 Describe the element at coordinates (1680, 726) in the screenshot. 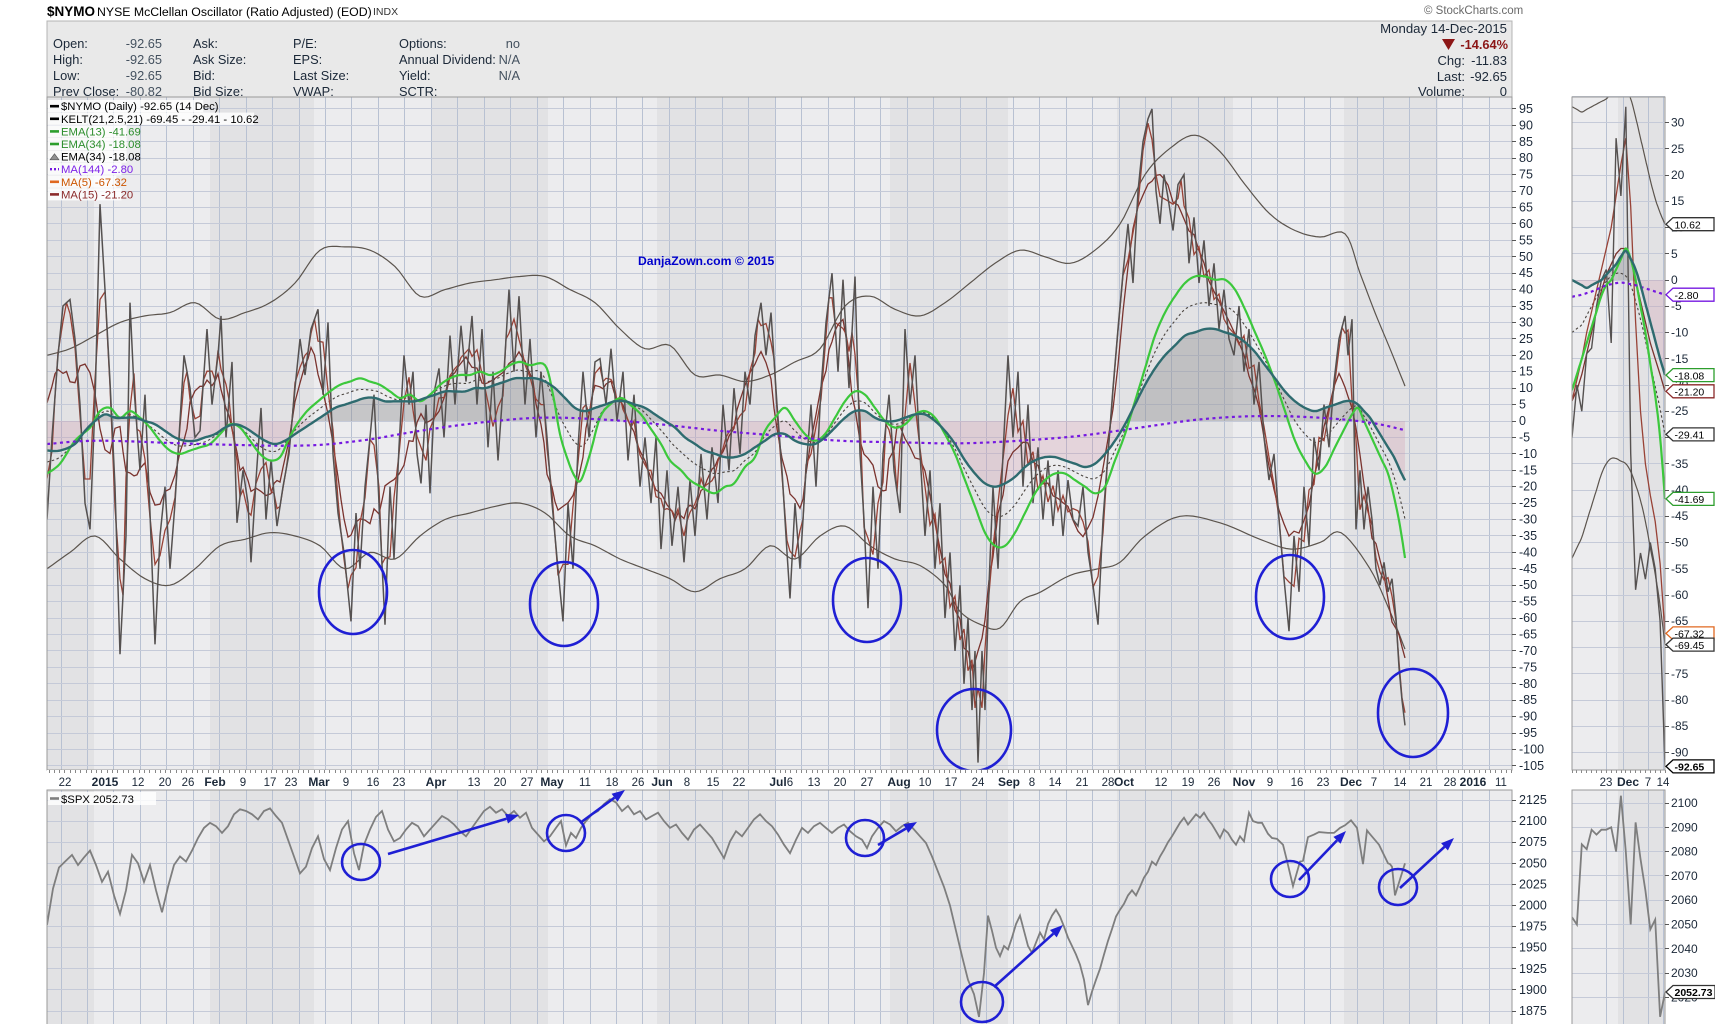

I see `svg-text: -85` at that location.